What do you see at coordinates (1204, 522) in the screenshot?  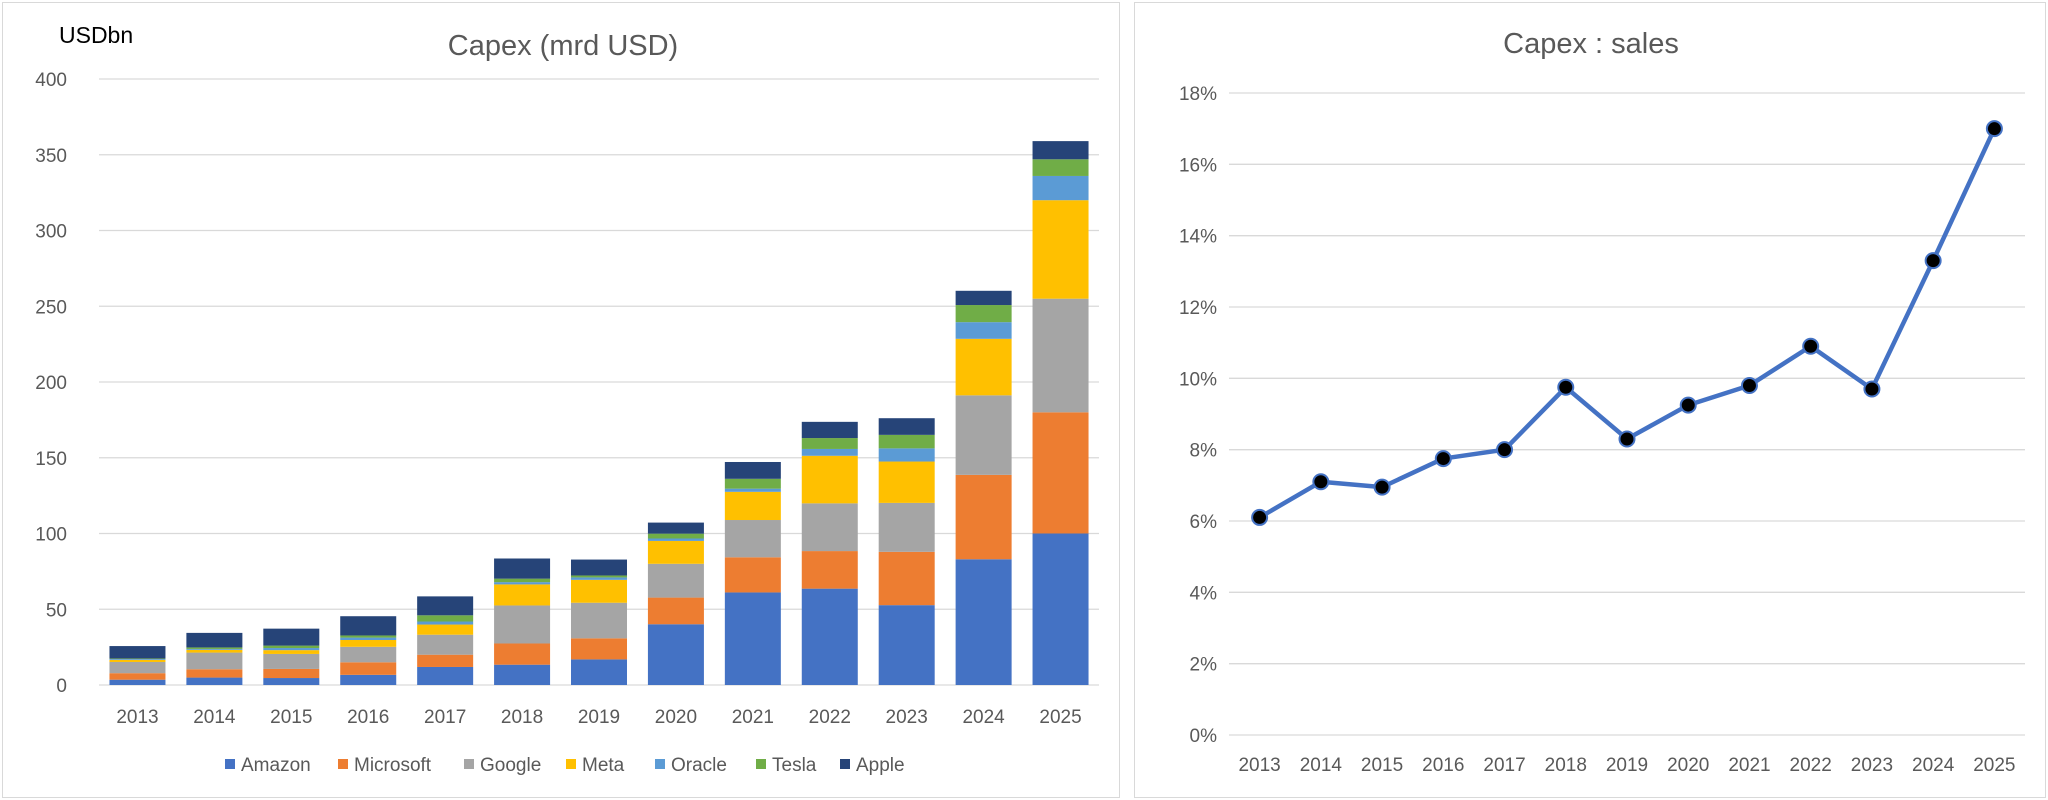 I see `y-tick-label: 6%` at bounding box center [1204, 522].